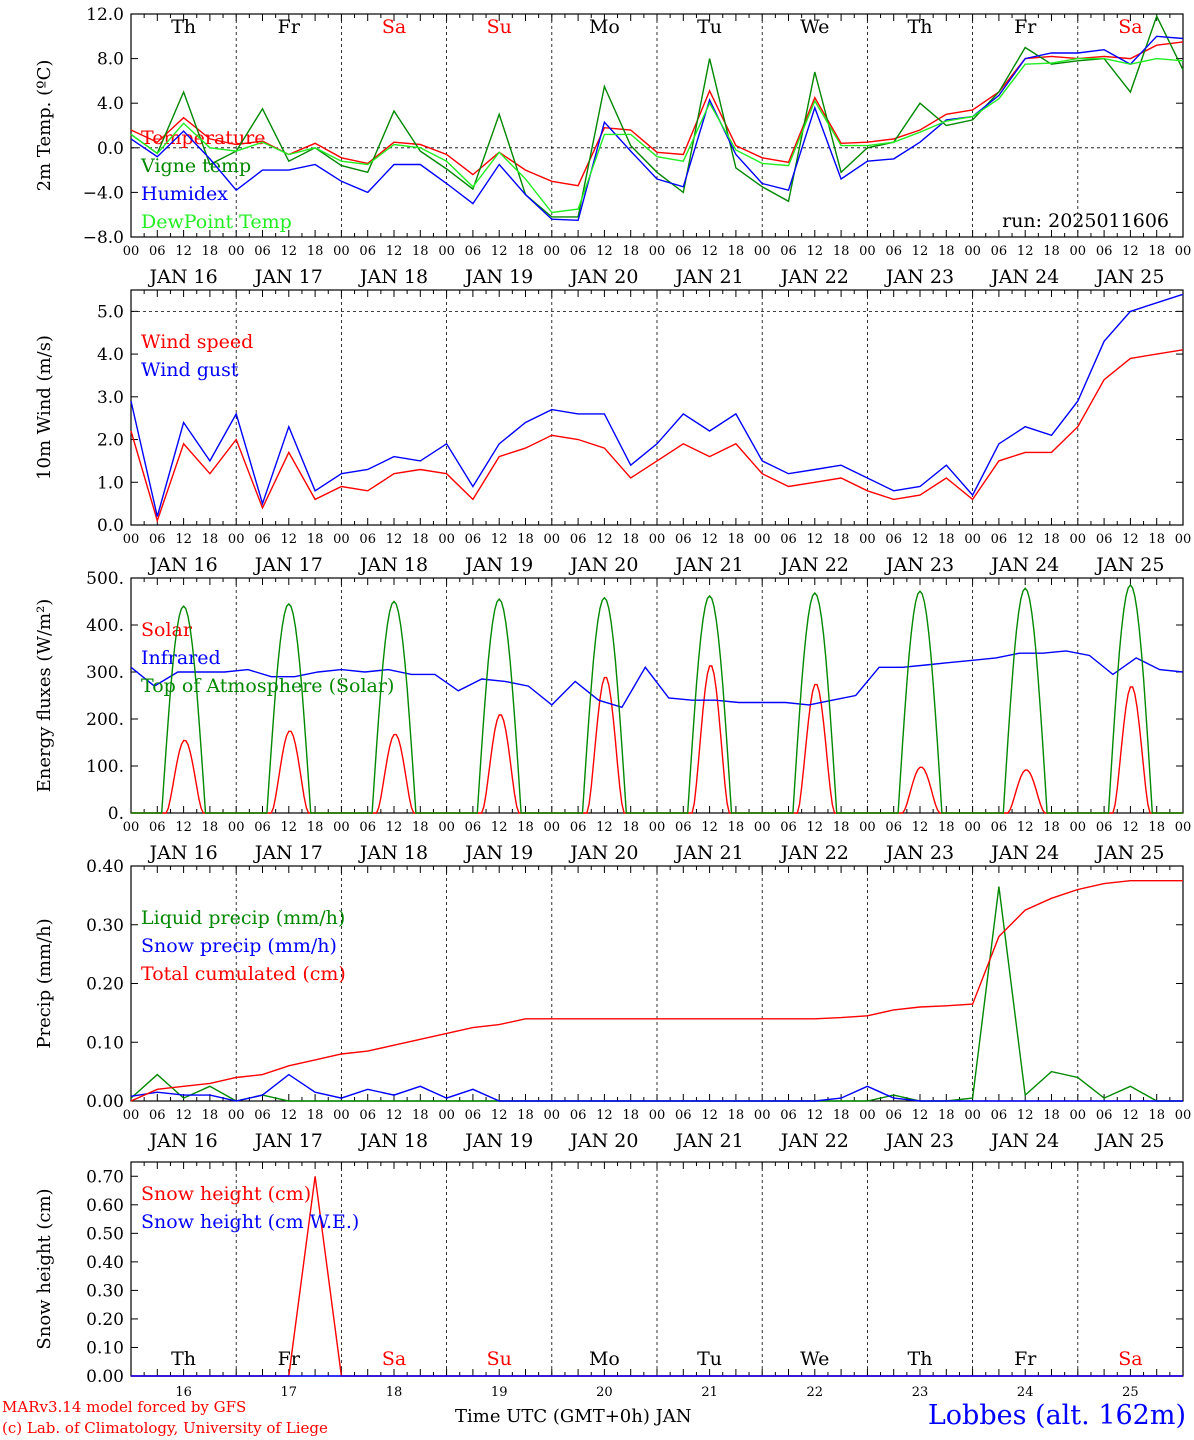 The image size is (1194, 1440). Describe the element at coordinates (919, 277) in the screenshot. I see `temp-date-label: JAN 23` at that location.